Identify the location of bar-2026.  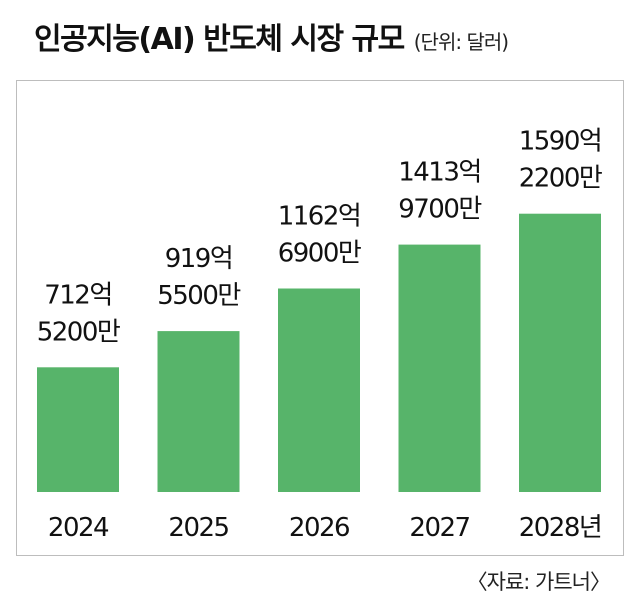
(319, 390).